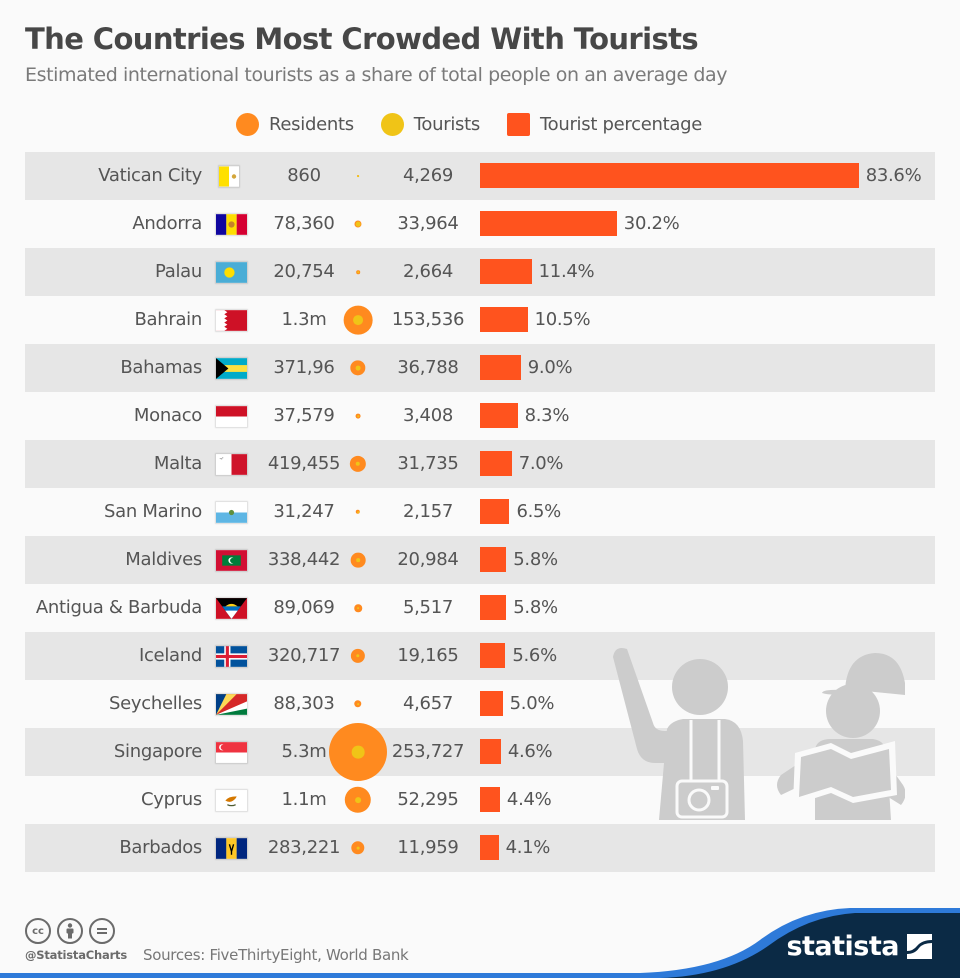 Image resolution: width=960 pixels, height=978 pixels. Describe the element at coordinates (304, 415) in the screenshot. I see `residents-value: 37,579` at that location.